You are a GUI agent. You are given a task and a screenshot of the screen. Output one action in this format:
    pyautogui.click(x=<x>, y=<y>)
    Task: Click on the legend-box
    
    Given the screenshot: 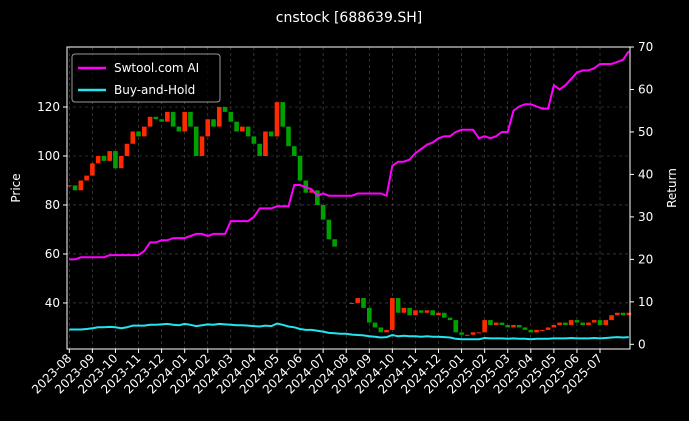 What is the action you would take?
    pyautogui.click(x=146, y=78)
    